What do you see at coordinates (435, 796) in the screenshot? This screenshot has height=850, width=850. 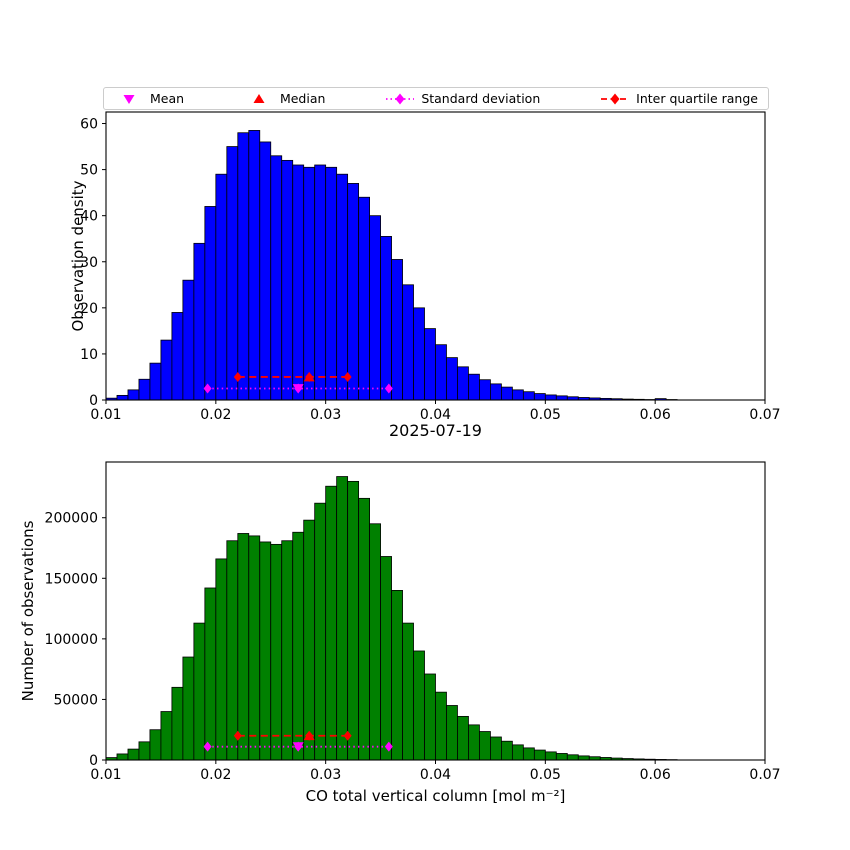 I see `x-axis-label: CO total vertical column [mol m⁻²]` at bounding box center [435, 796].